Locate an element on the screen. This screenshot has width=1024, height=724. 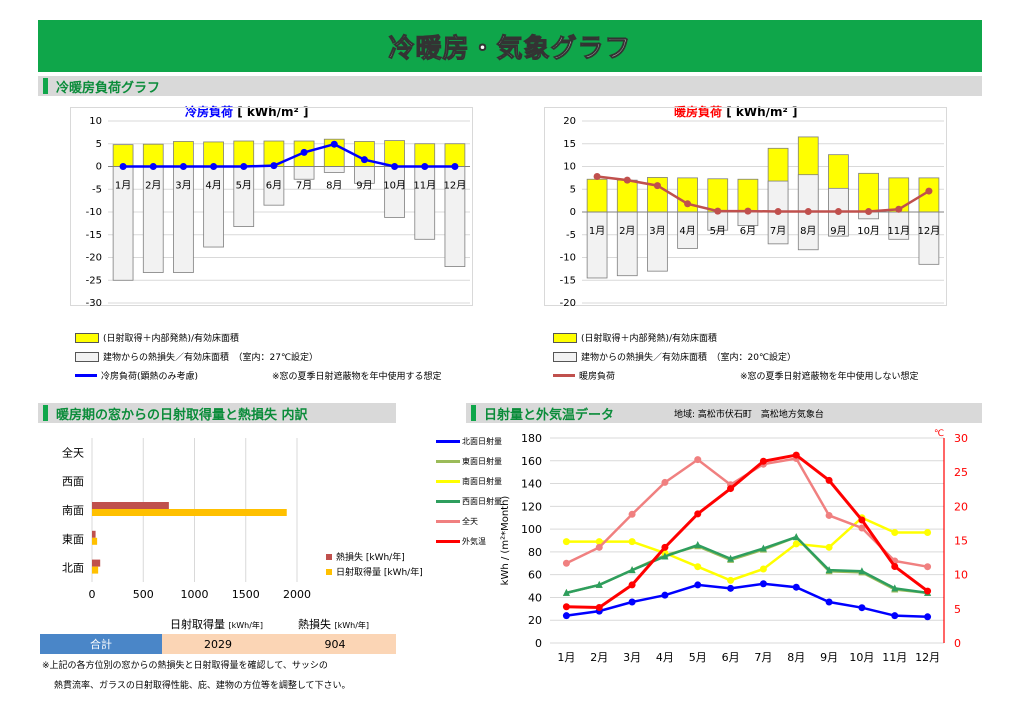
window-legend-gain: 日射取得量 [kWh/年] is located at coordinates (374, 571).